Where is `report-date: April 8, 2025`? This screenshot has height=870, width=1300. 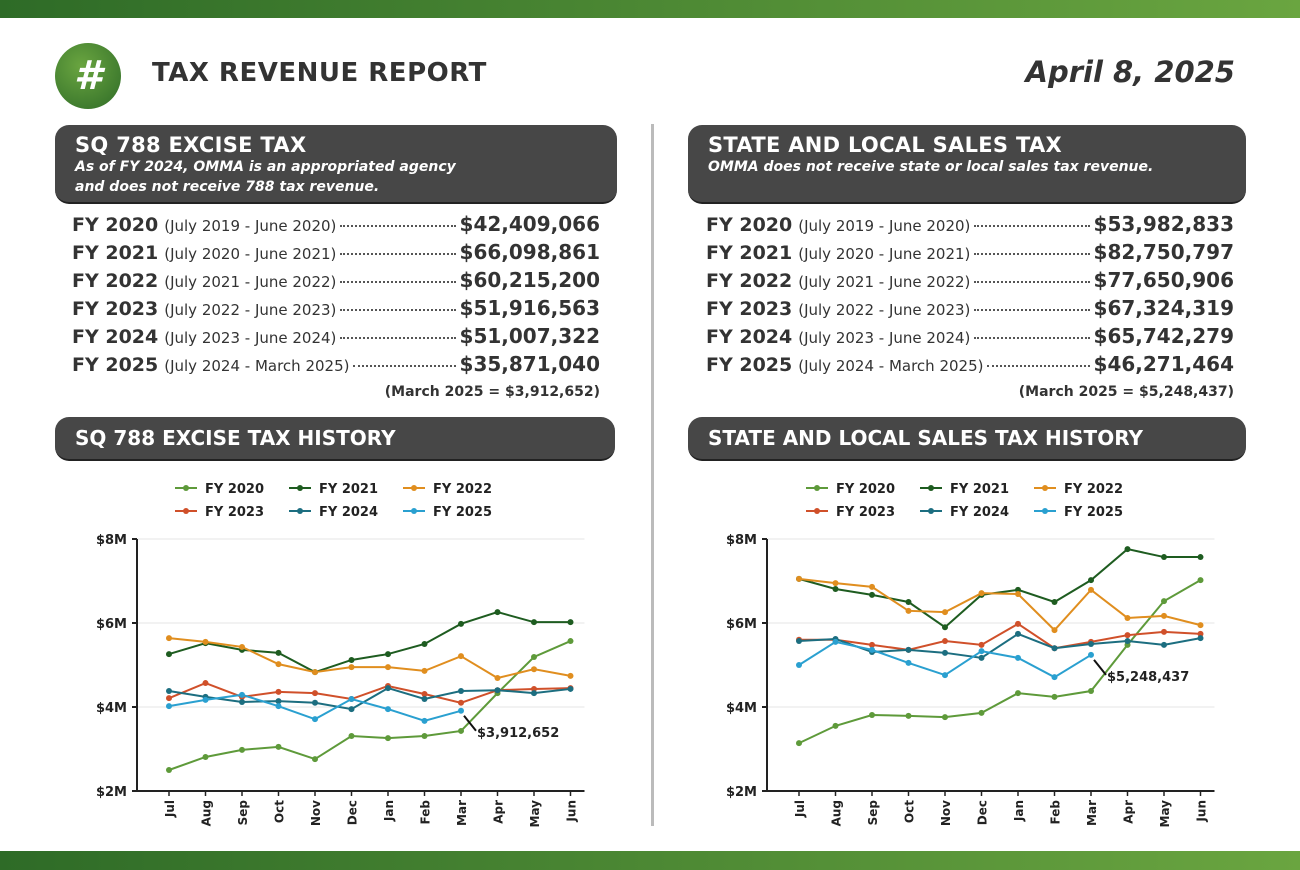 report-date: April 8, 2025 is located at coordinates (1130, 72).